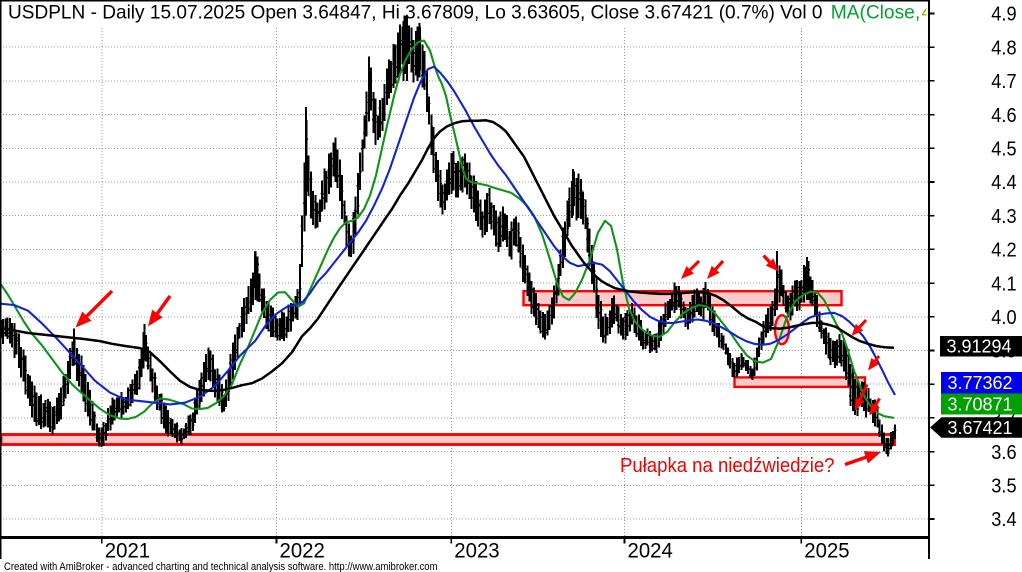 The image size is (1022, 572). I want to click on svg-text: 3.70871, so click(980, 405).